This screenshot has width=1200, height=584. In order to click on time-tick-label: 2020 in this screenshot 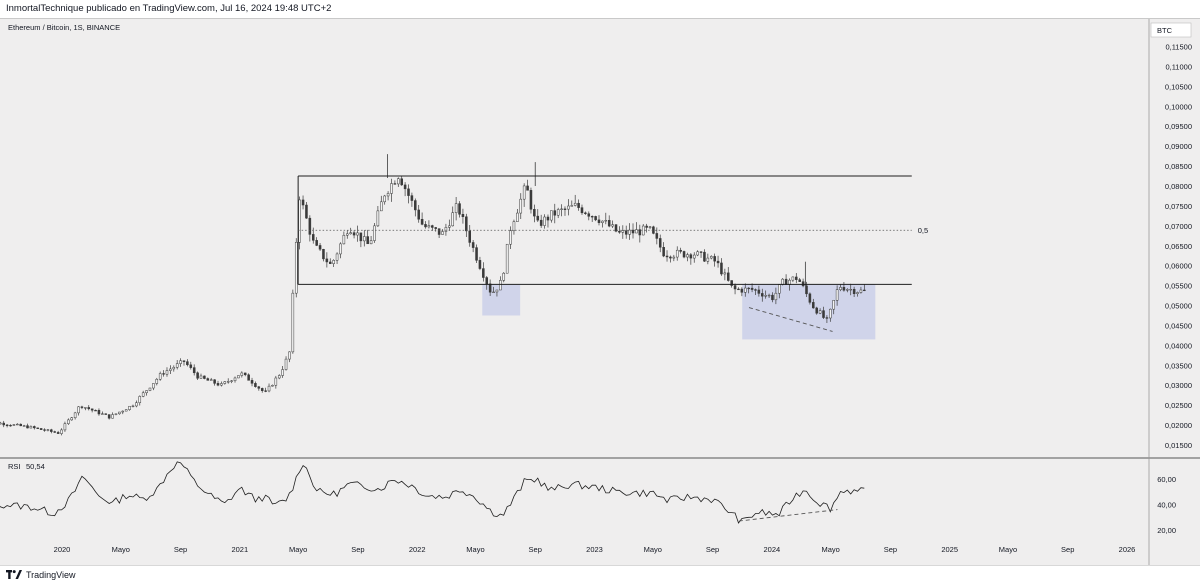, I will do `click(62, 549)`.